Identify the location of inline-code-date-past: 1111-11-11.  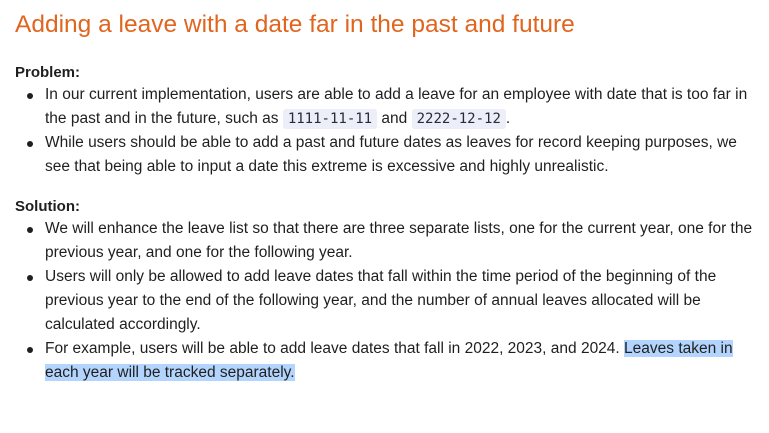
(330, 119).